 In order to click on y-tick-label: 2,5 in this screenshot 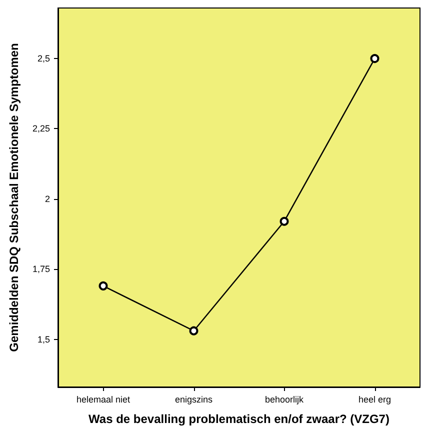, I will do `click(43, 59)`.